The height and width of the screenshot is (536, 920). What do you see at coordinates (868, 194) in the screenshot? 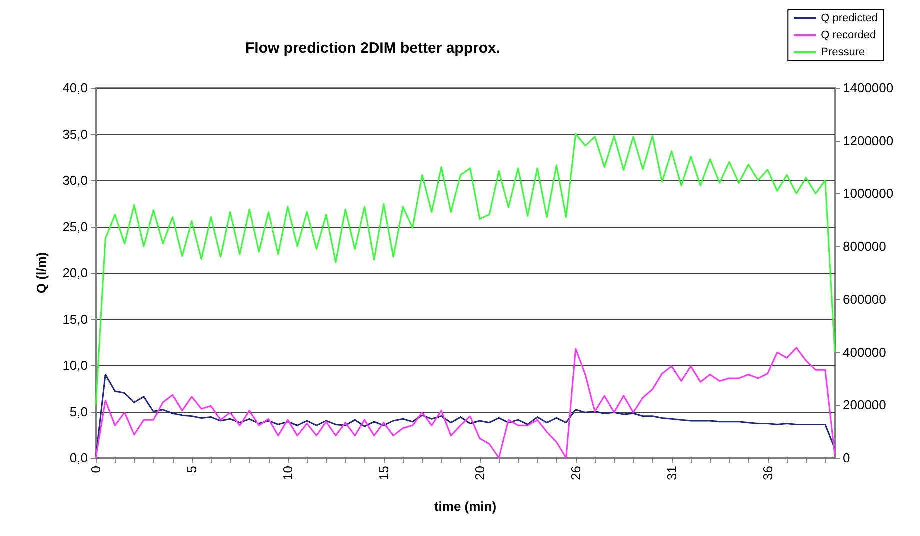
I see `y2-tick-label: 1000000` at bounding box center [868, 194].